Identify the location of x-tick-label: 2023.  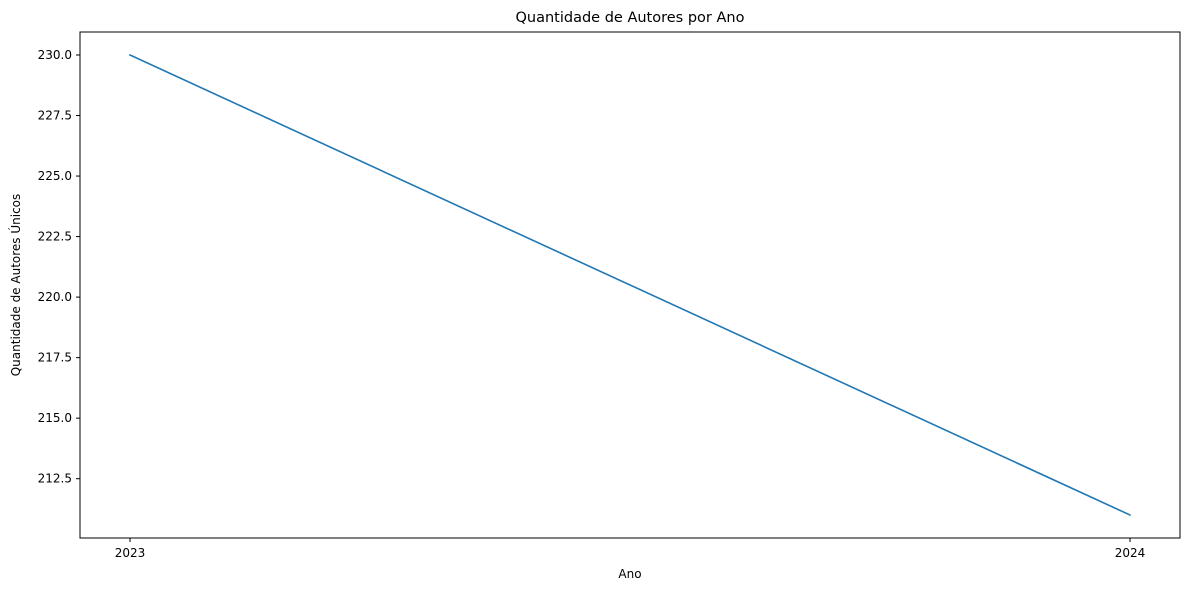
(130, 553).